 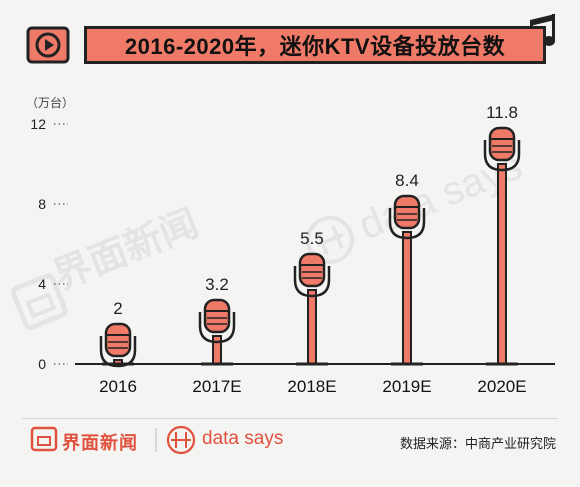 I want to click on chart-title: 2016-2020年，迷你KTV设备投放台数, so click(x=315, y=45).